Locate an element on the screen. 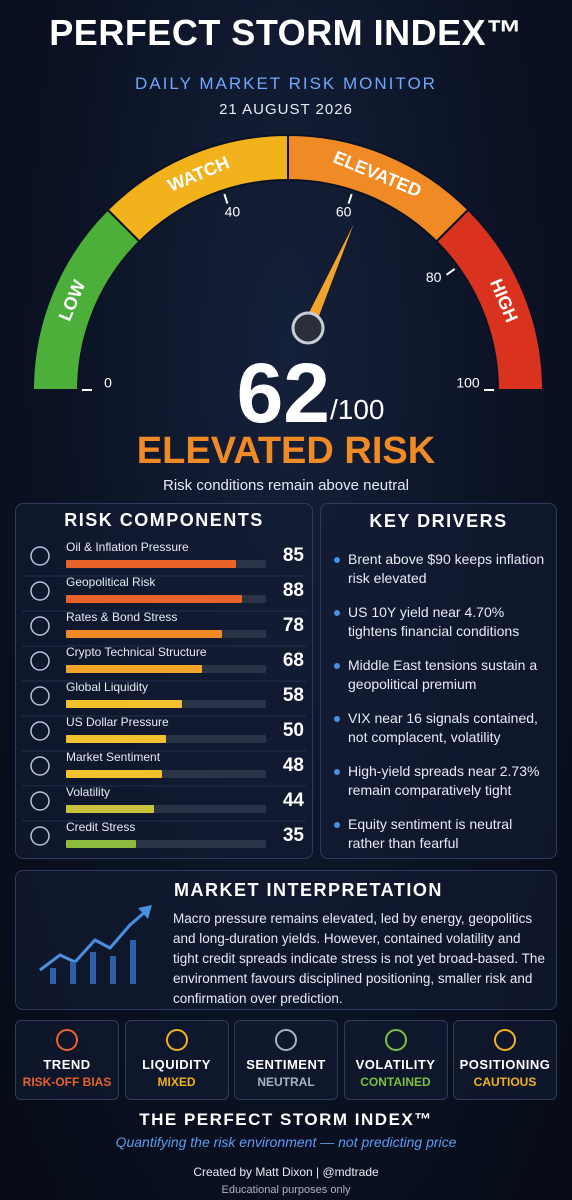 The height and width of the screenshot is (1200, 572). trend-bars is located at coordinates (93, 962).